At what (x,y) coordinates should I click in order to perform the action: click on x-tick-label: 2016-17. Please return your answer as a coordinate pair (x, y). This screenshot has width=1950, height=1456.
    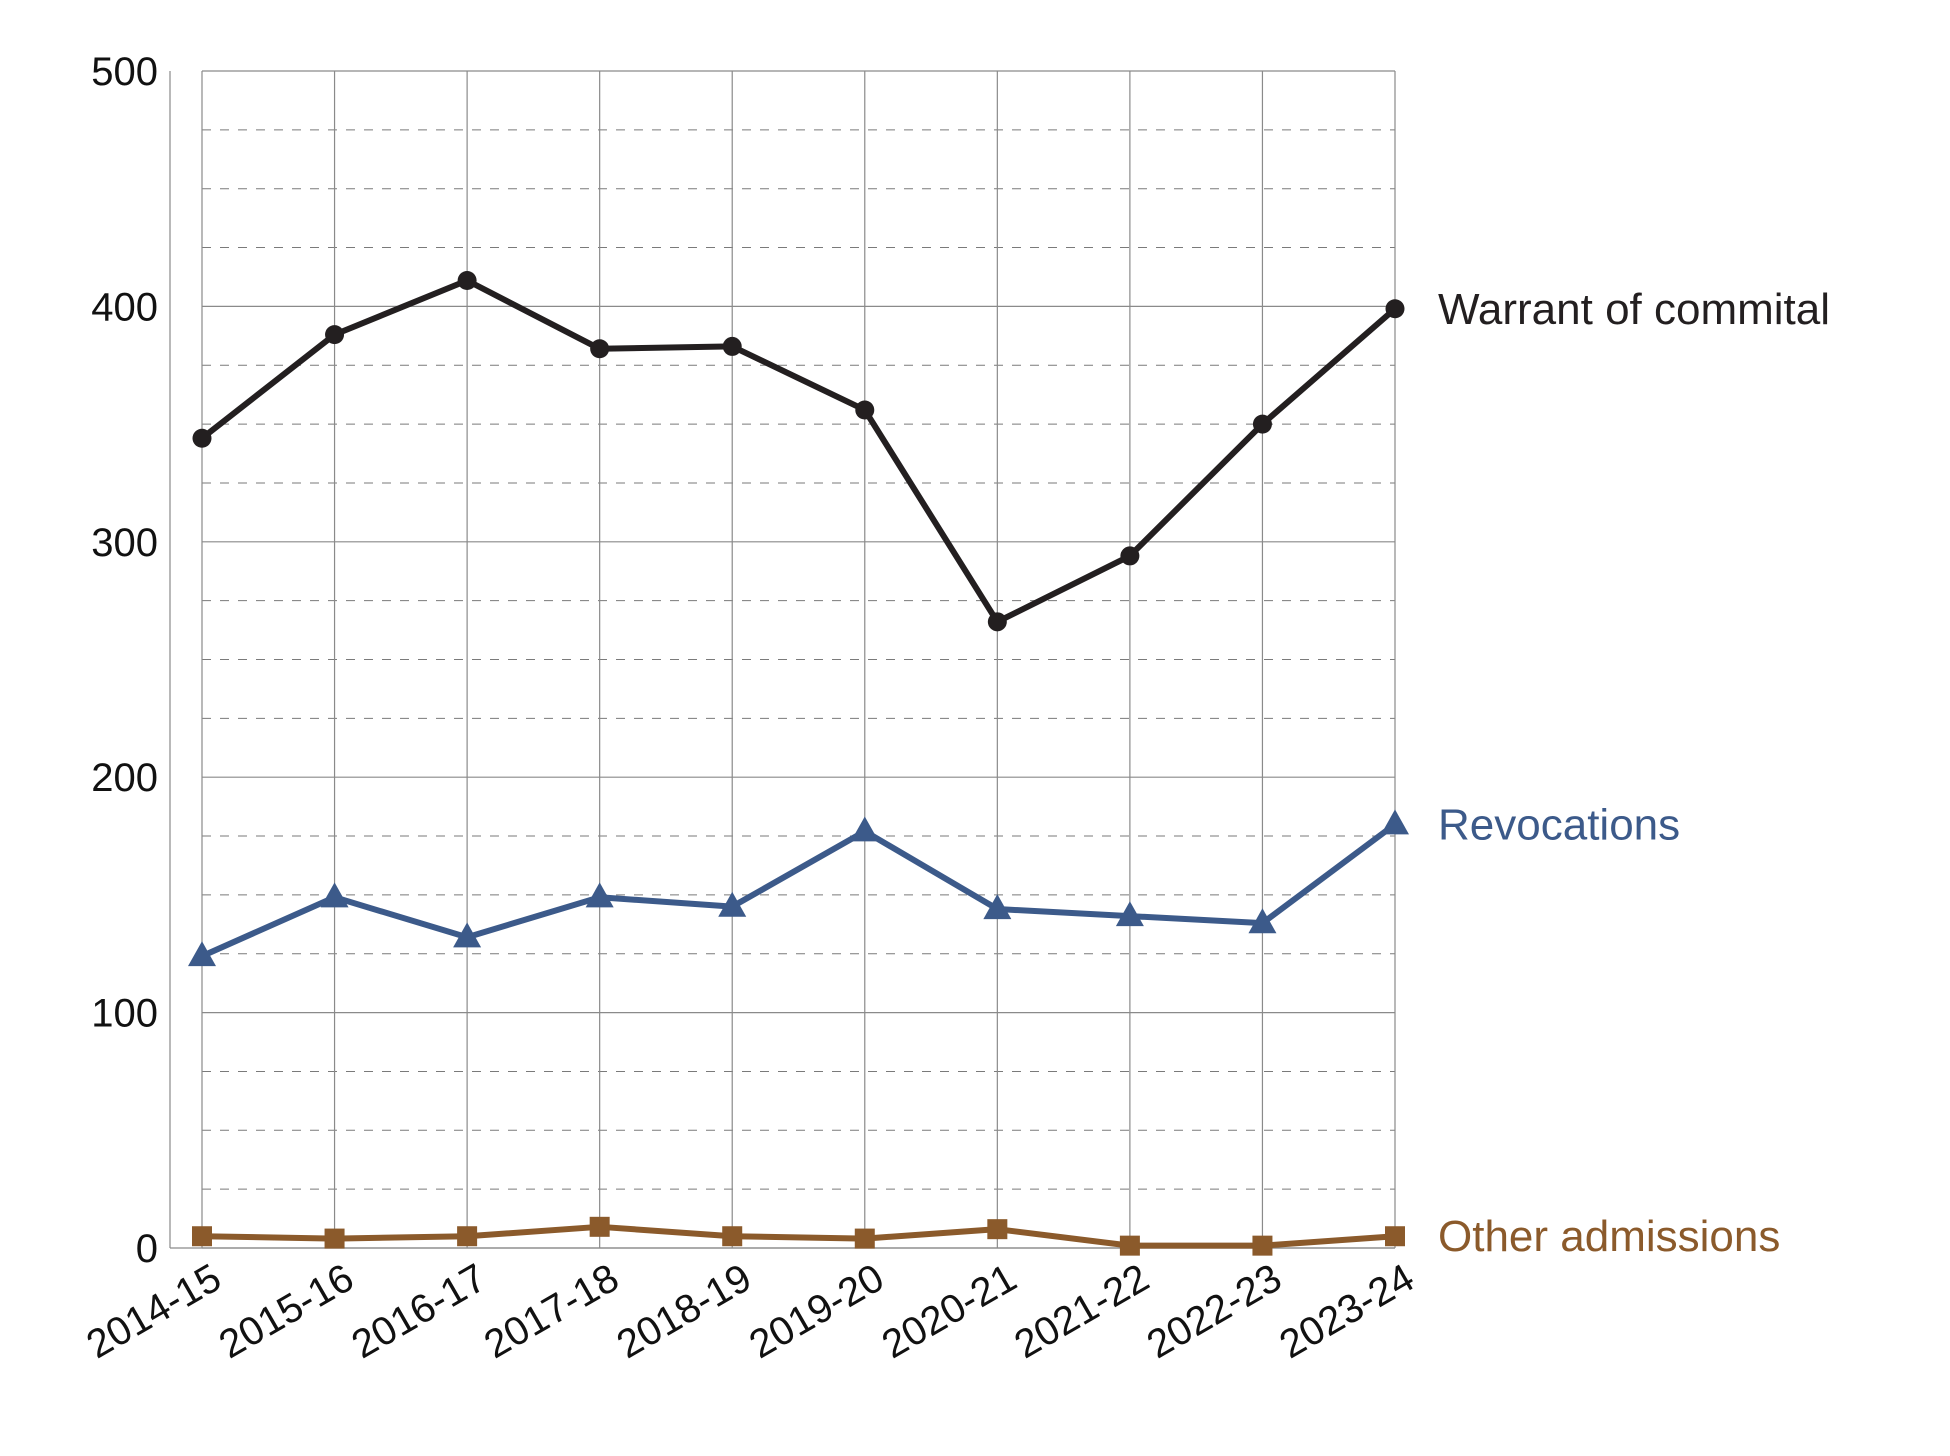
    Looking at the image, I should click on (418, 1312).